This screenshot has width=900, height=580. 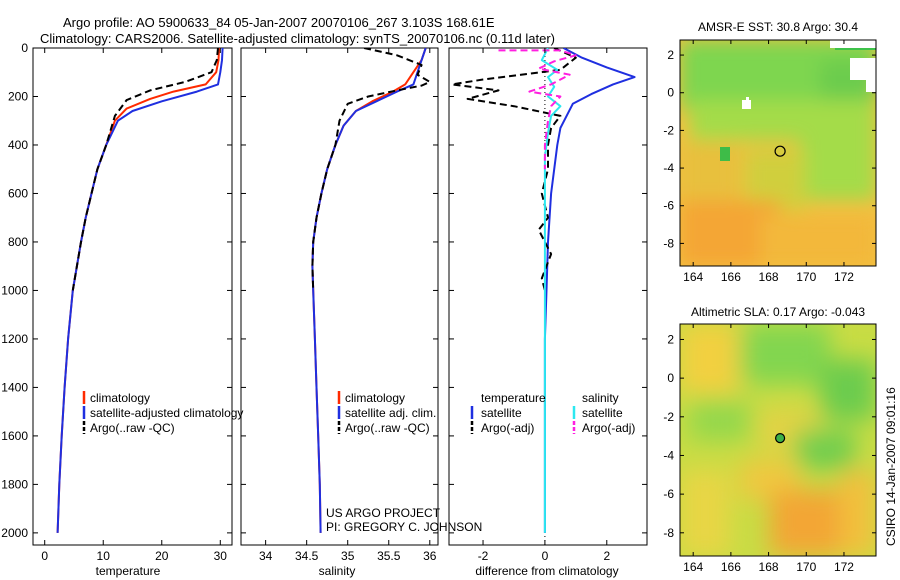 I want to click on series-line-satellite-adj-clim-, so click(x=369, y=290).